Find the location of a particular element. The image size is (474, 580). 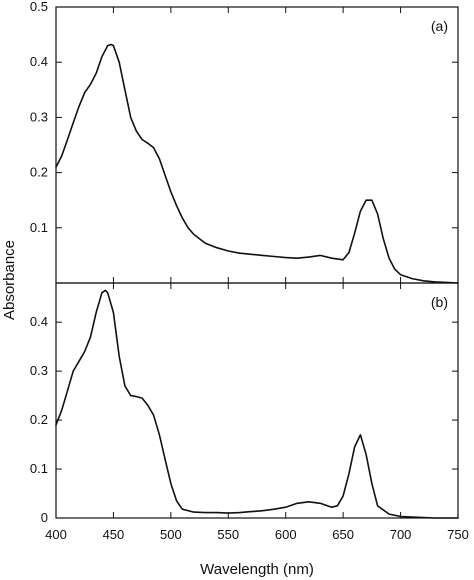

panel-b-y-tick-label: 0.4 is located at coordinates (39, 321).